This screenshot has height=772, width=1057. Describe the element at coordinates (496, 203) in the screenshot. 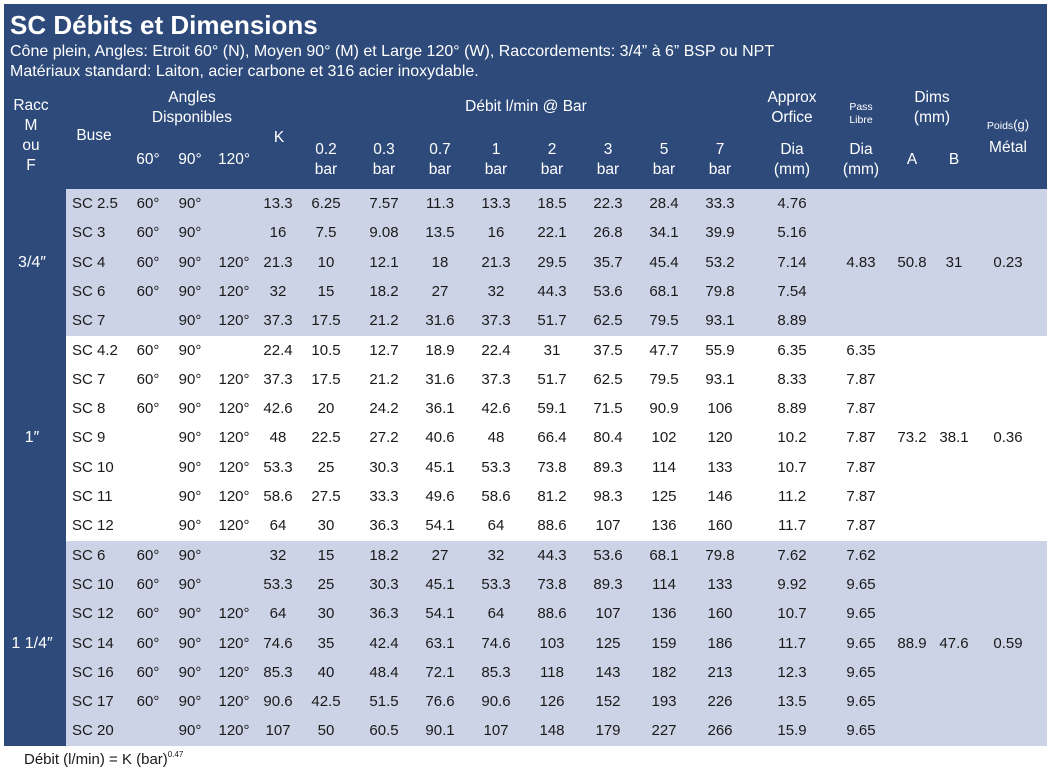

I see `flow-cell: 13.3` at that location.